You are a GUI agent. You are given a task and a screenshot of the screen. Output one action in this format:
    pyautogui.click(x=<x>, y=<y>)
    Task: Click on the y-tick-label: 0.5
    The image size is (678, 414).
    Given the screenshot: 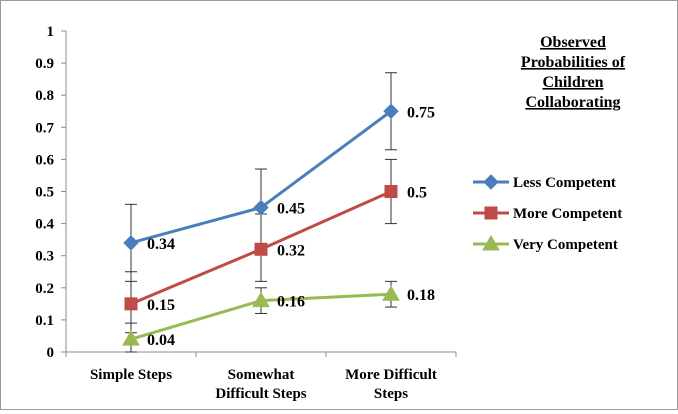 What is the action you would take?
    pyautogui.click(x=44, y=193)
    